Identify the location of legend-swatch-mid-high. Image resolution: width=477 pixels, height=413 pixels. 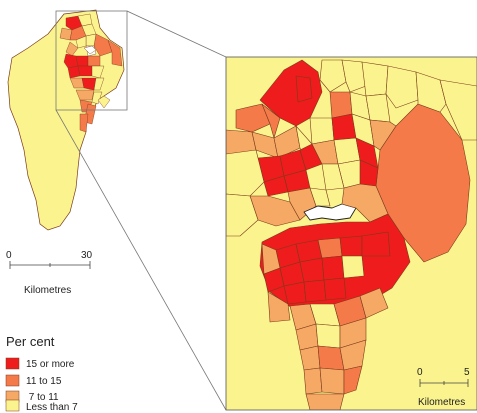
(12, 380).